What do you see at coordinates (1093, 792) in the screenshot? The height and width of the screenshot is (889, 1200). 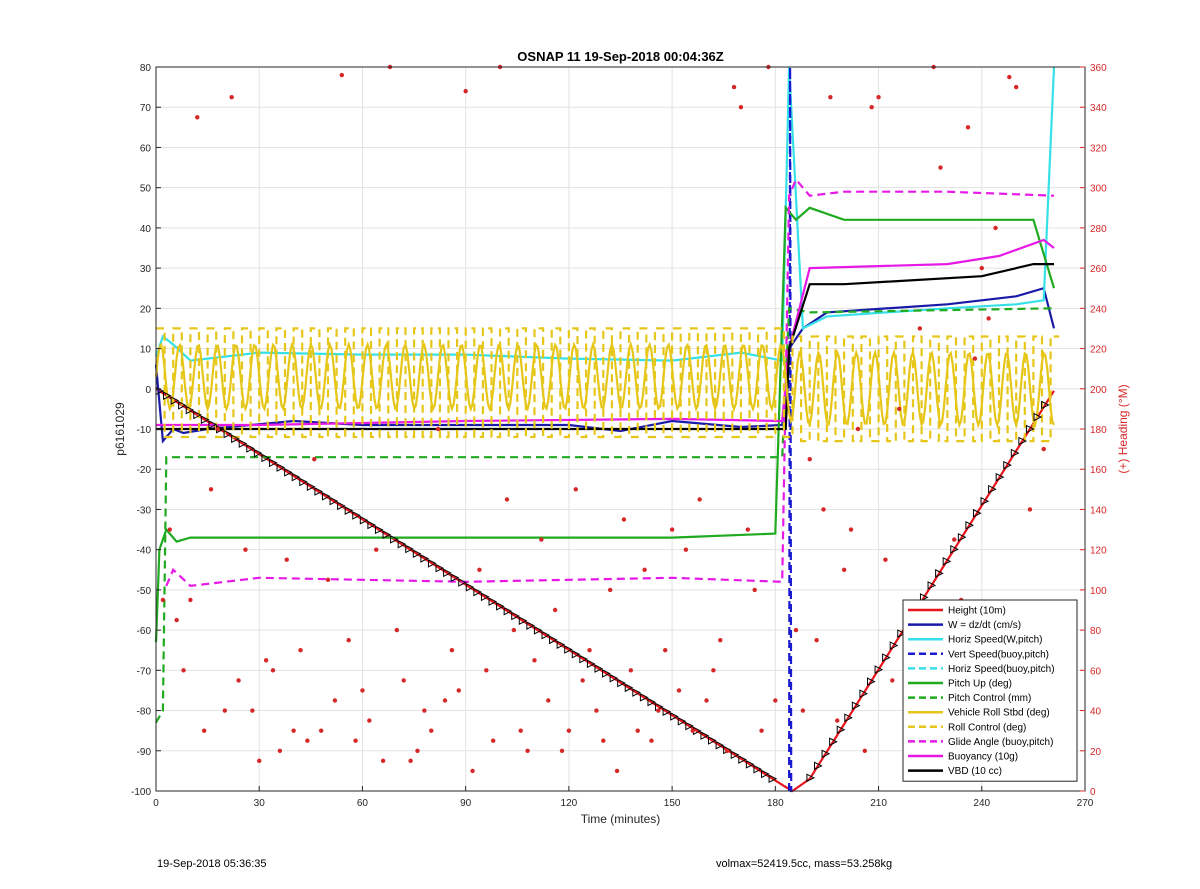 I see `y-right-tick-label: 0` at bounding box center [1093, 792].